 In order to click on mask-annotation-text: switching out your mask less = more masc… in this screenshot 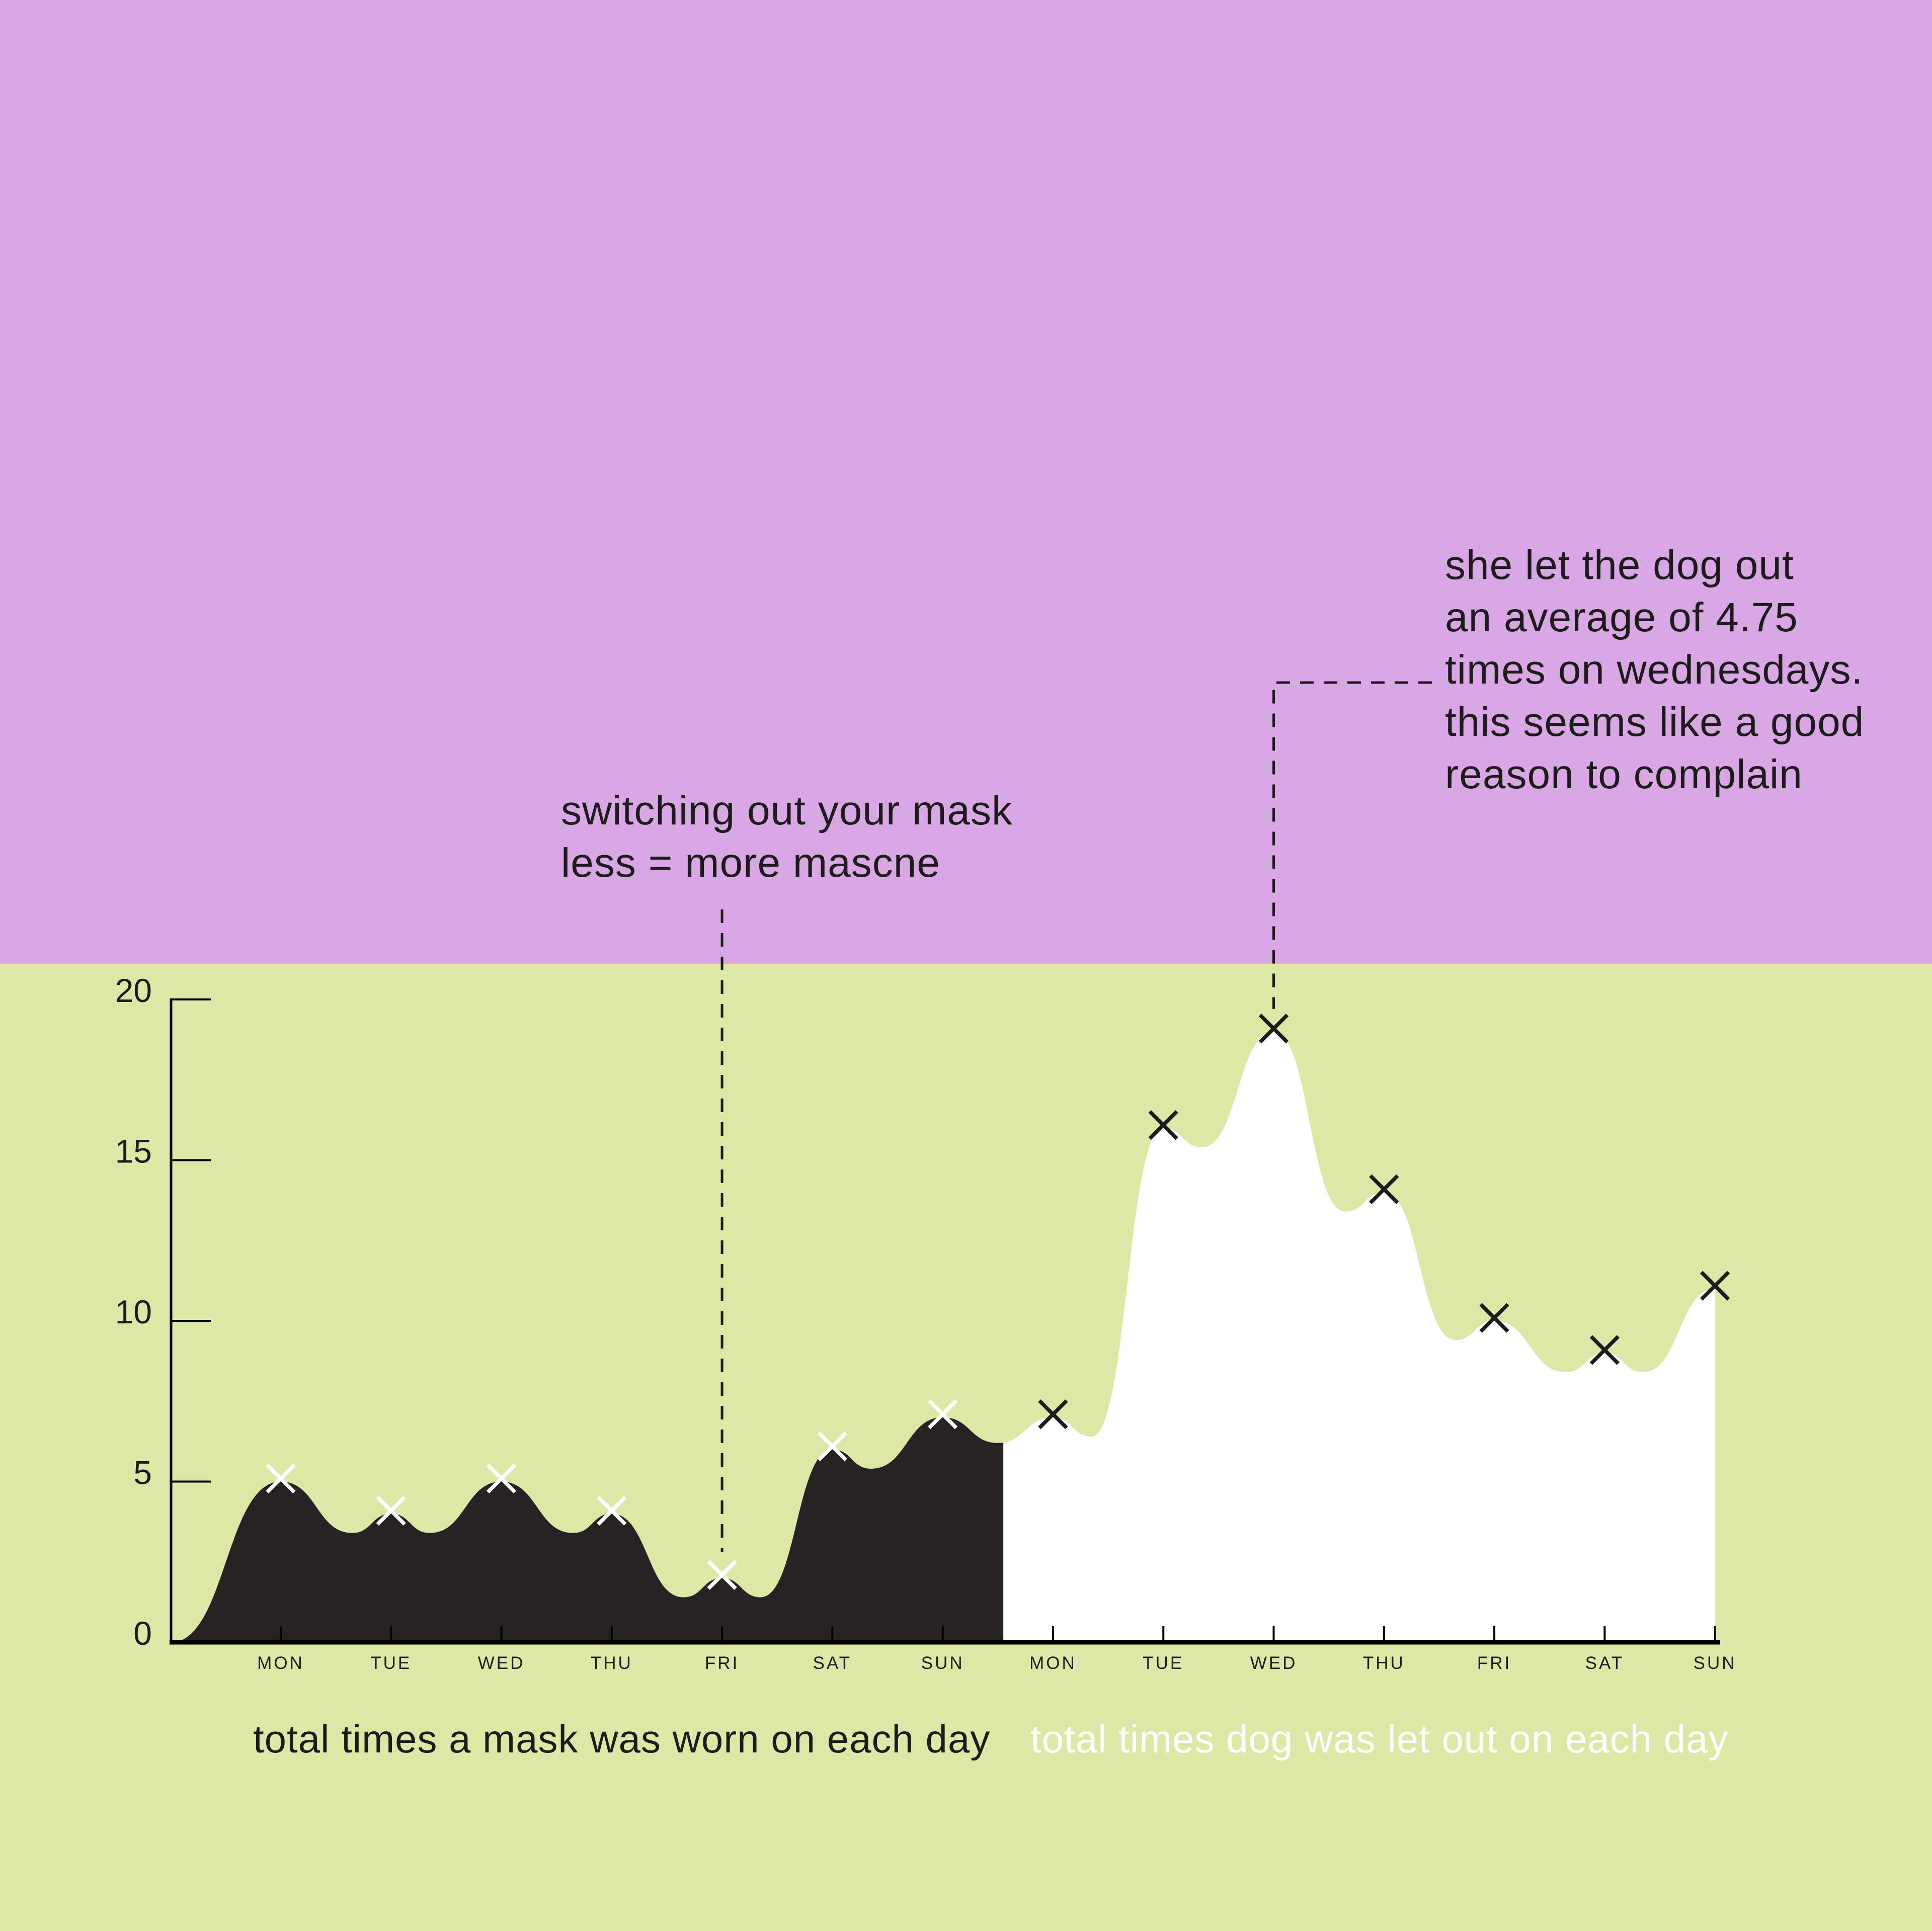, I will do `click(787, 837)`.